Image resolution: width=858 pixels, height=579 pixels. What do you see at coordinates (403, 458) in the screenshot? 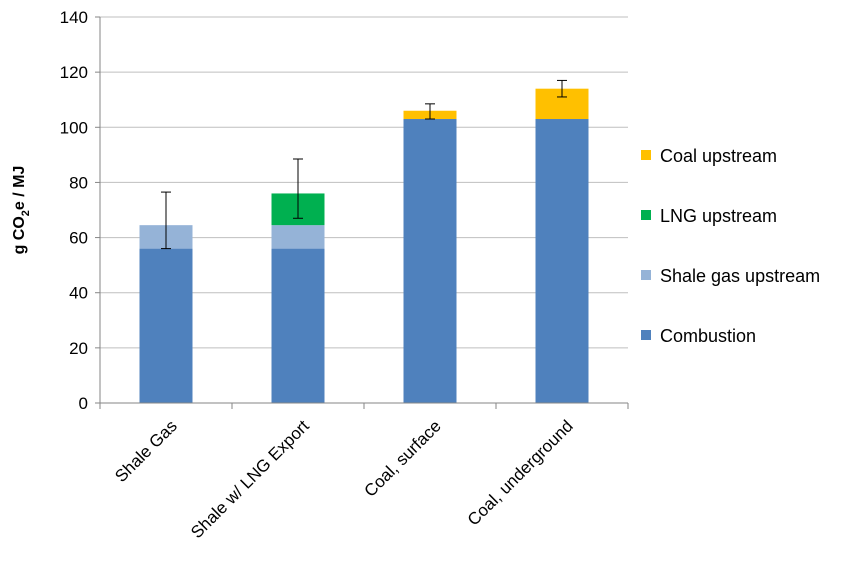
I see `x-tick-label: Coal, surface` at bounding box center [403, 458].